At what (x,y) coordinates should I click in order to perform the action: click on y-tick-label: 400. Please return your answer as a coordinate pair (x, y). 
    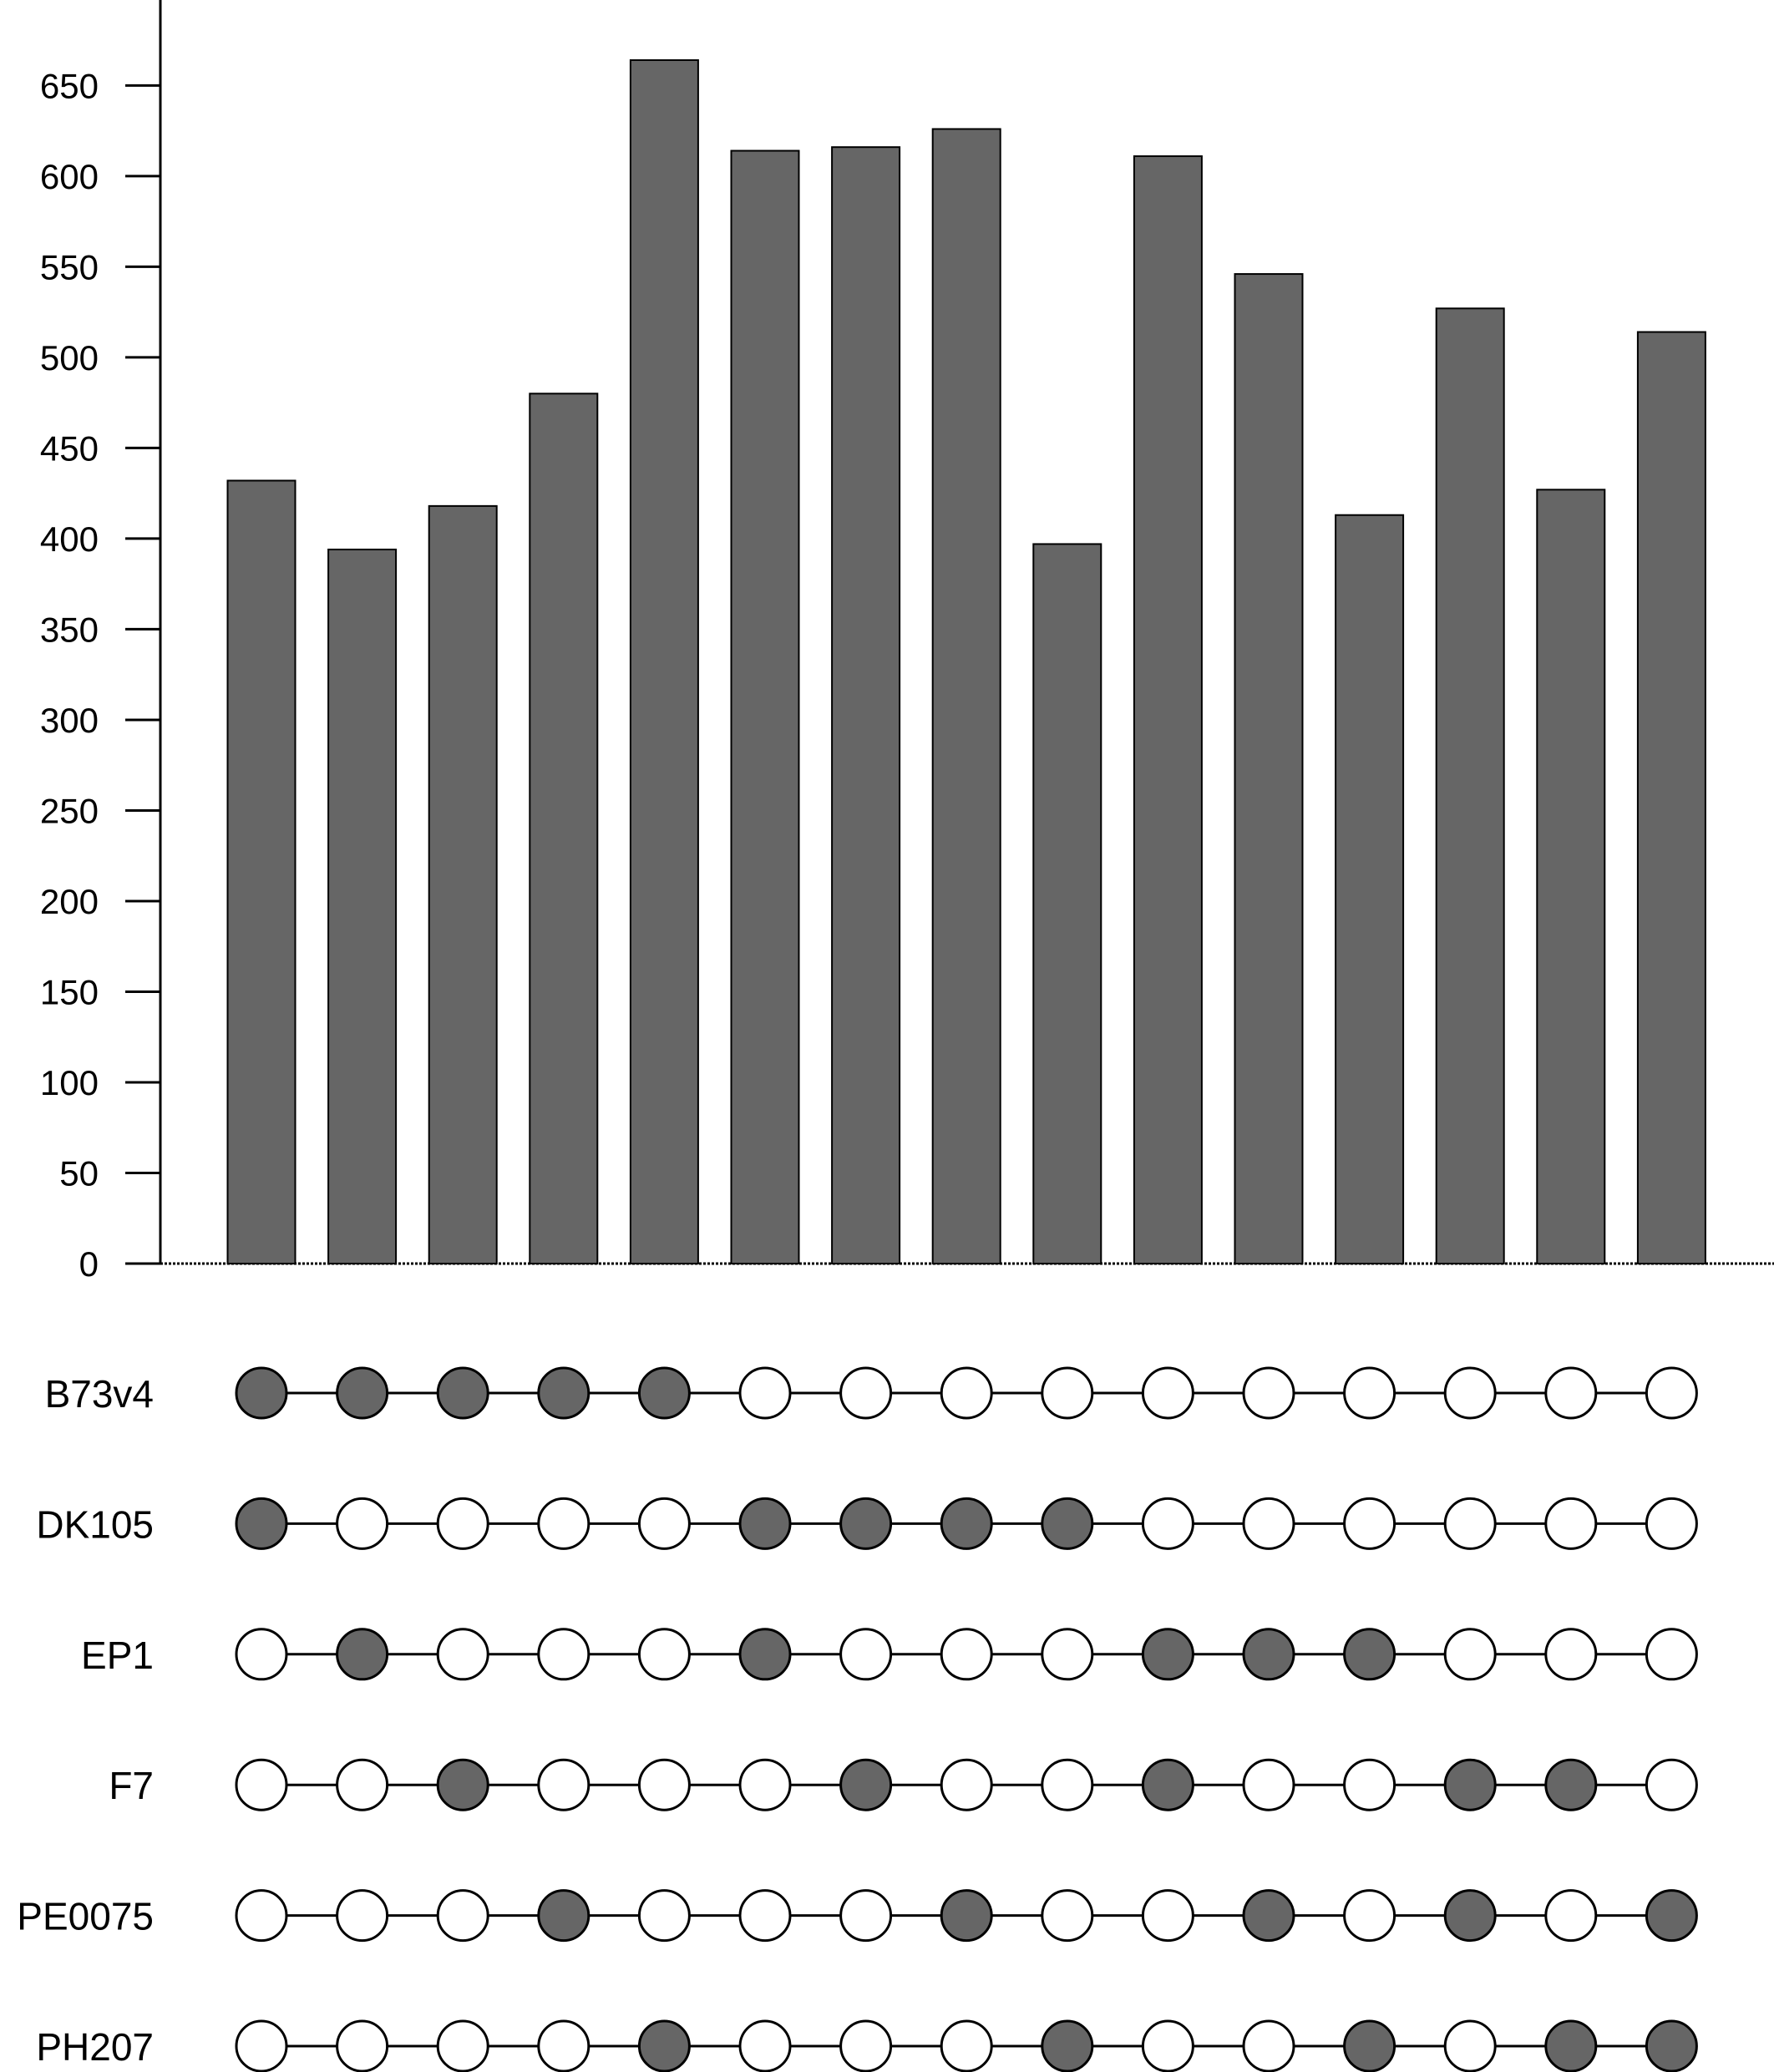
    Looking at the image, I should click on (69, 539).